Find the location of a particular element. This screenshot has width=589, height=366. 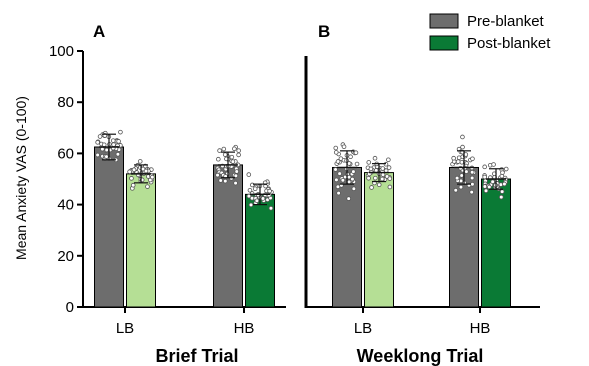

y-tick-label: 20 is located at coordinates (65, 256).